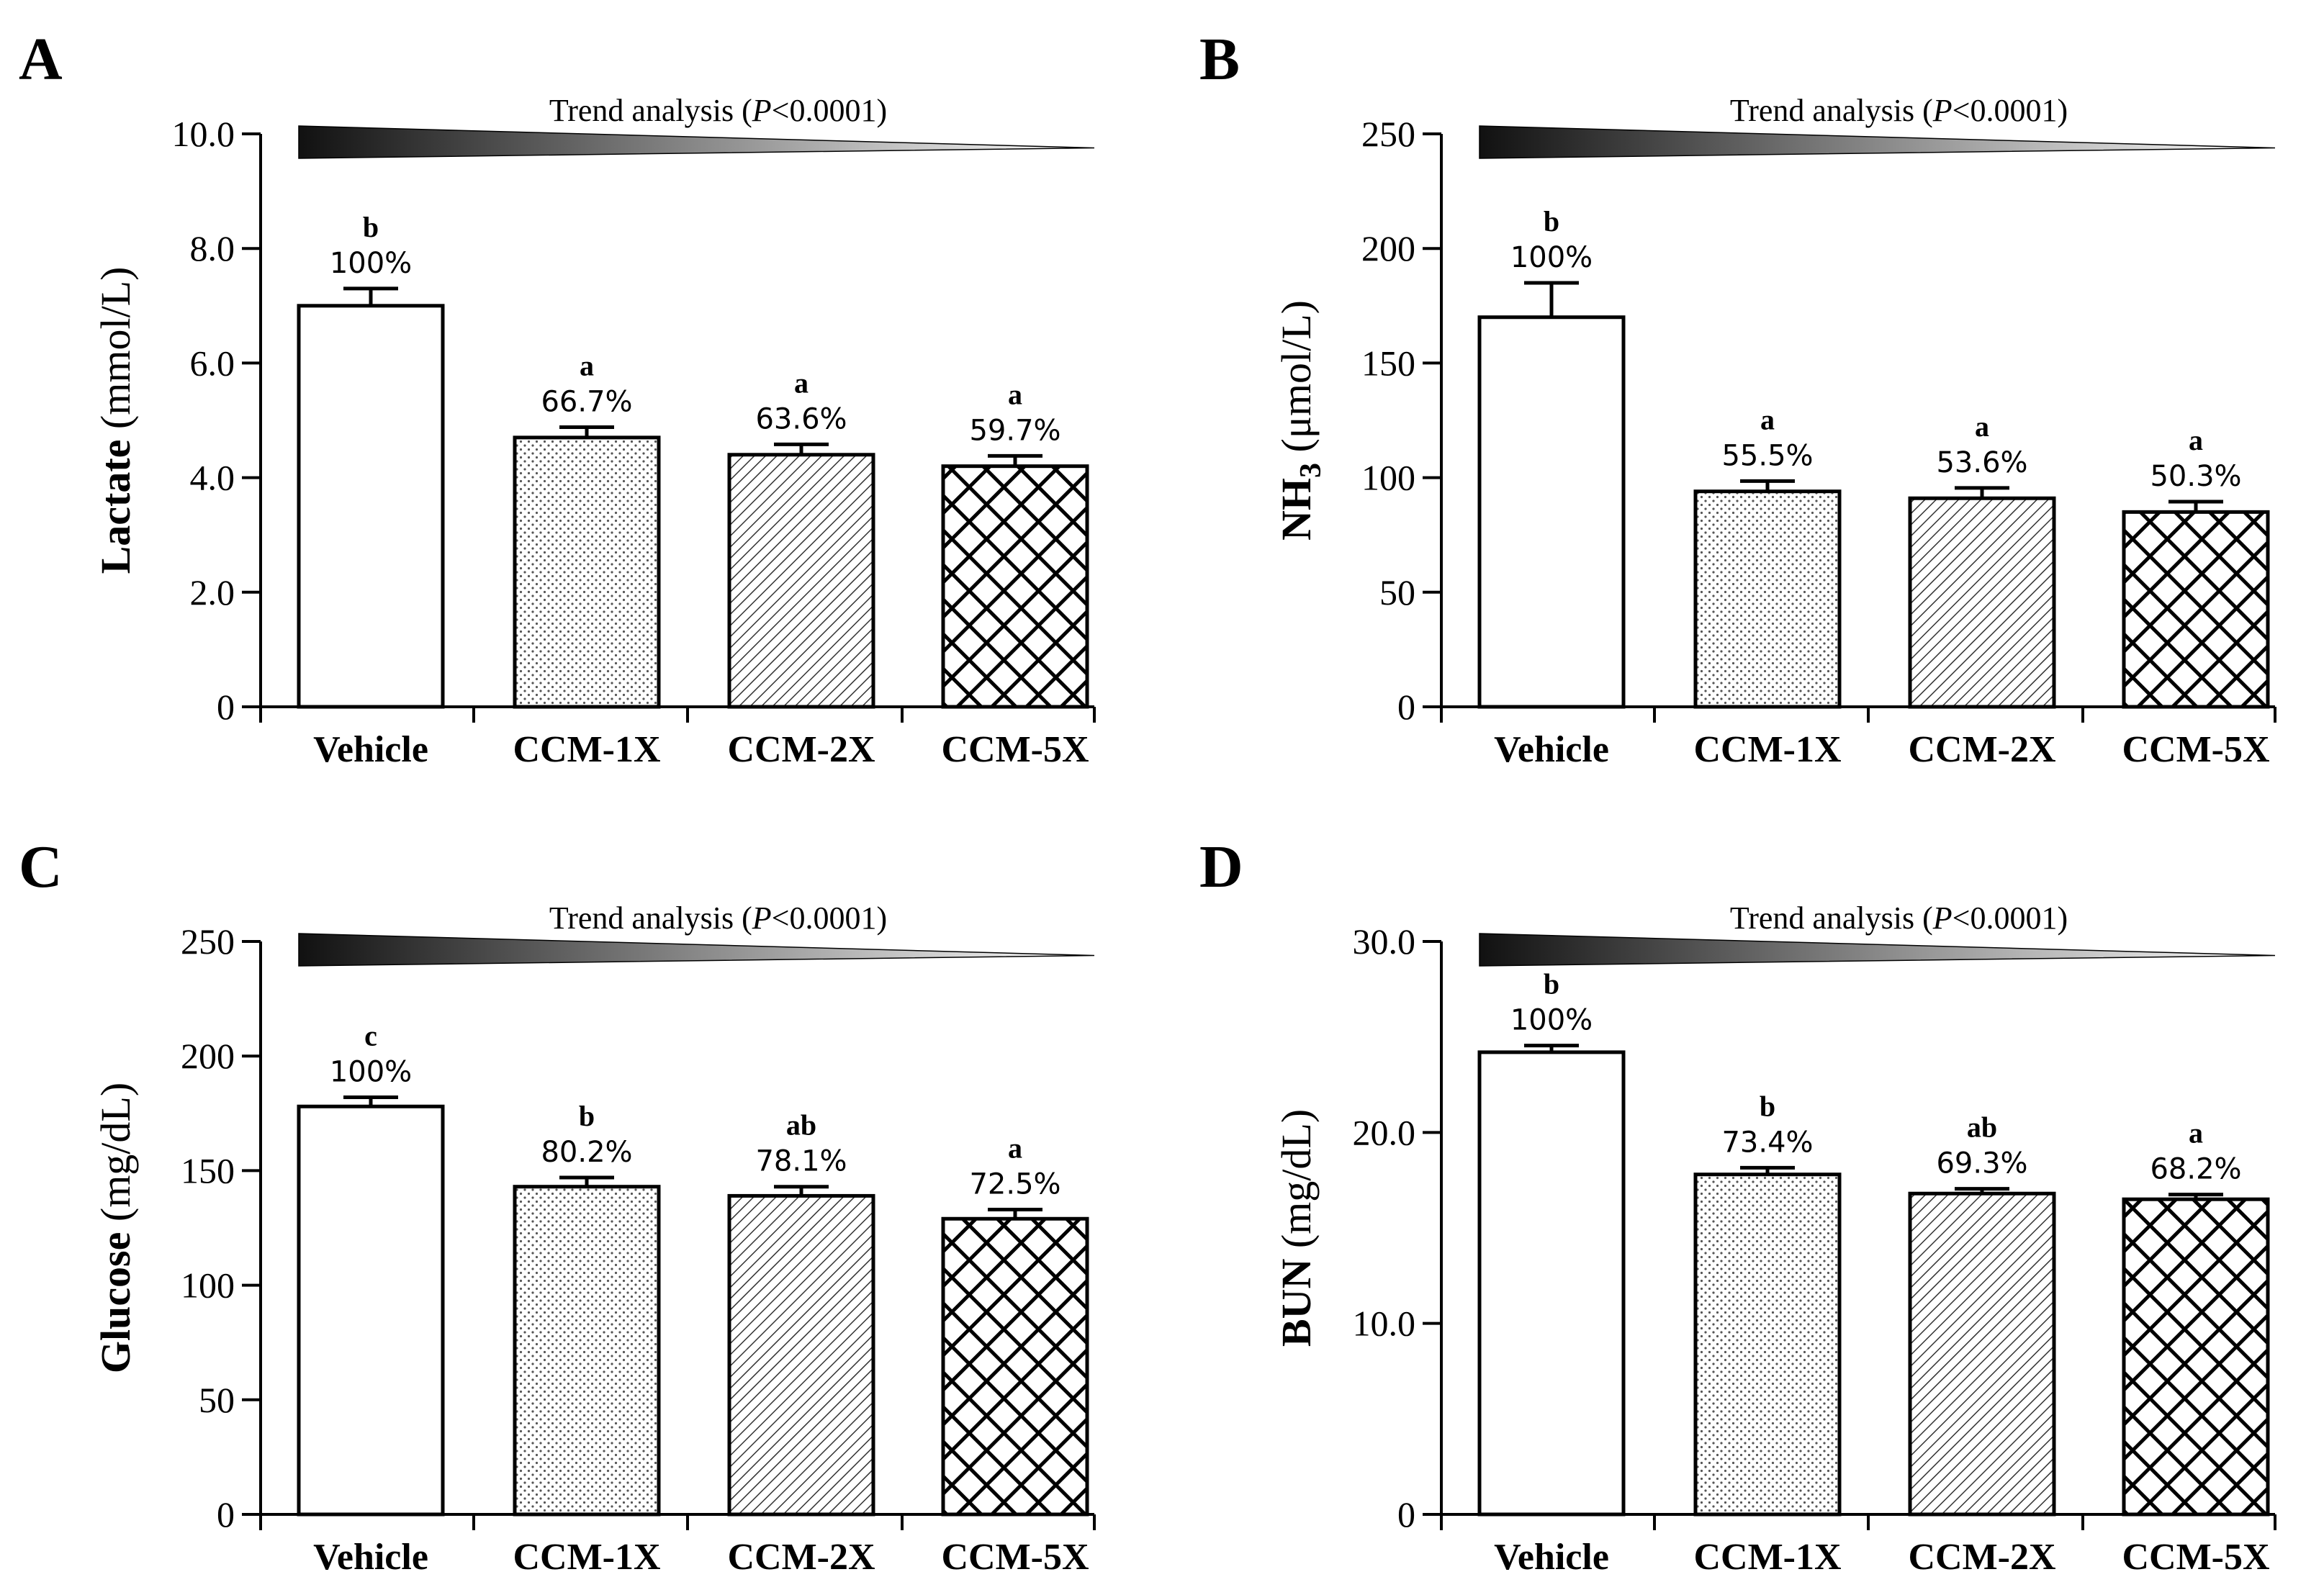 The height and width of the screenshot is (1595, 2324). What do you see at coordinates (1982, 1127) in the screenshot?
I see `significance-letter: ab` at bounding box center [1982, 1127].